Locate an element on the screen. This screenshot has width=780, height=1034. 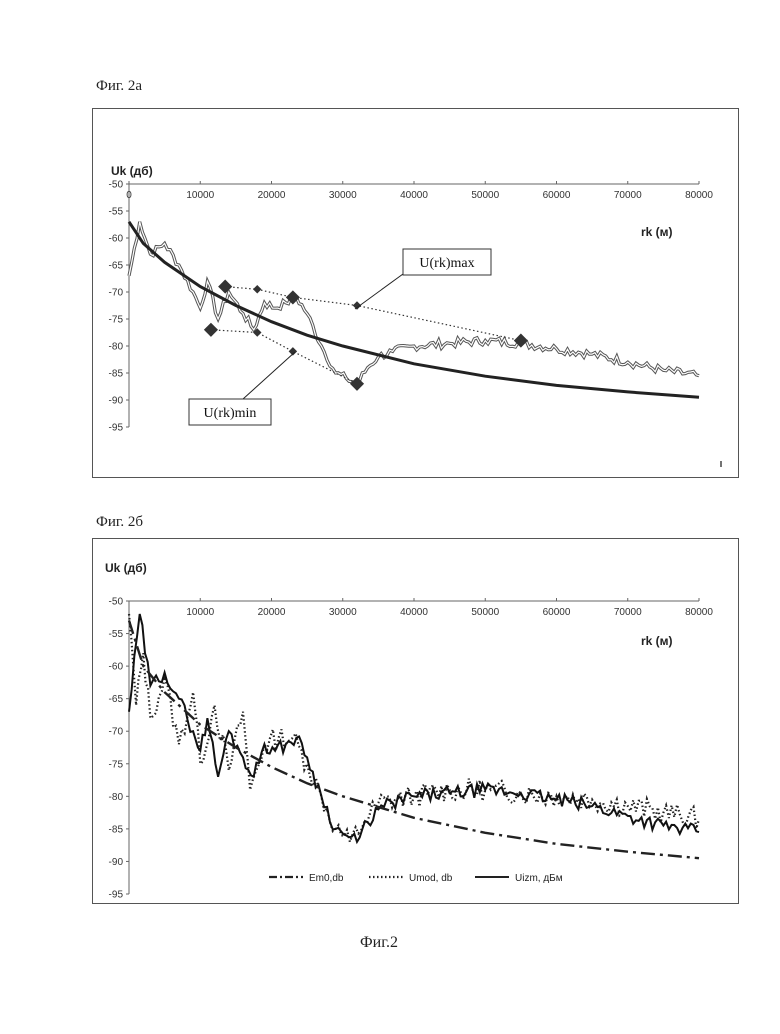
annotation-umin-leader is located at coordinates (269, 375).